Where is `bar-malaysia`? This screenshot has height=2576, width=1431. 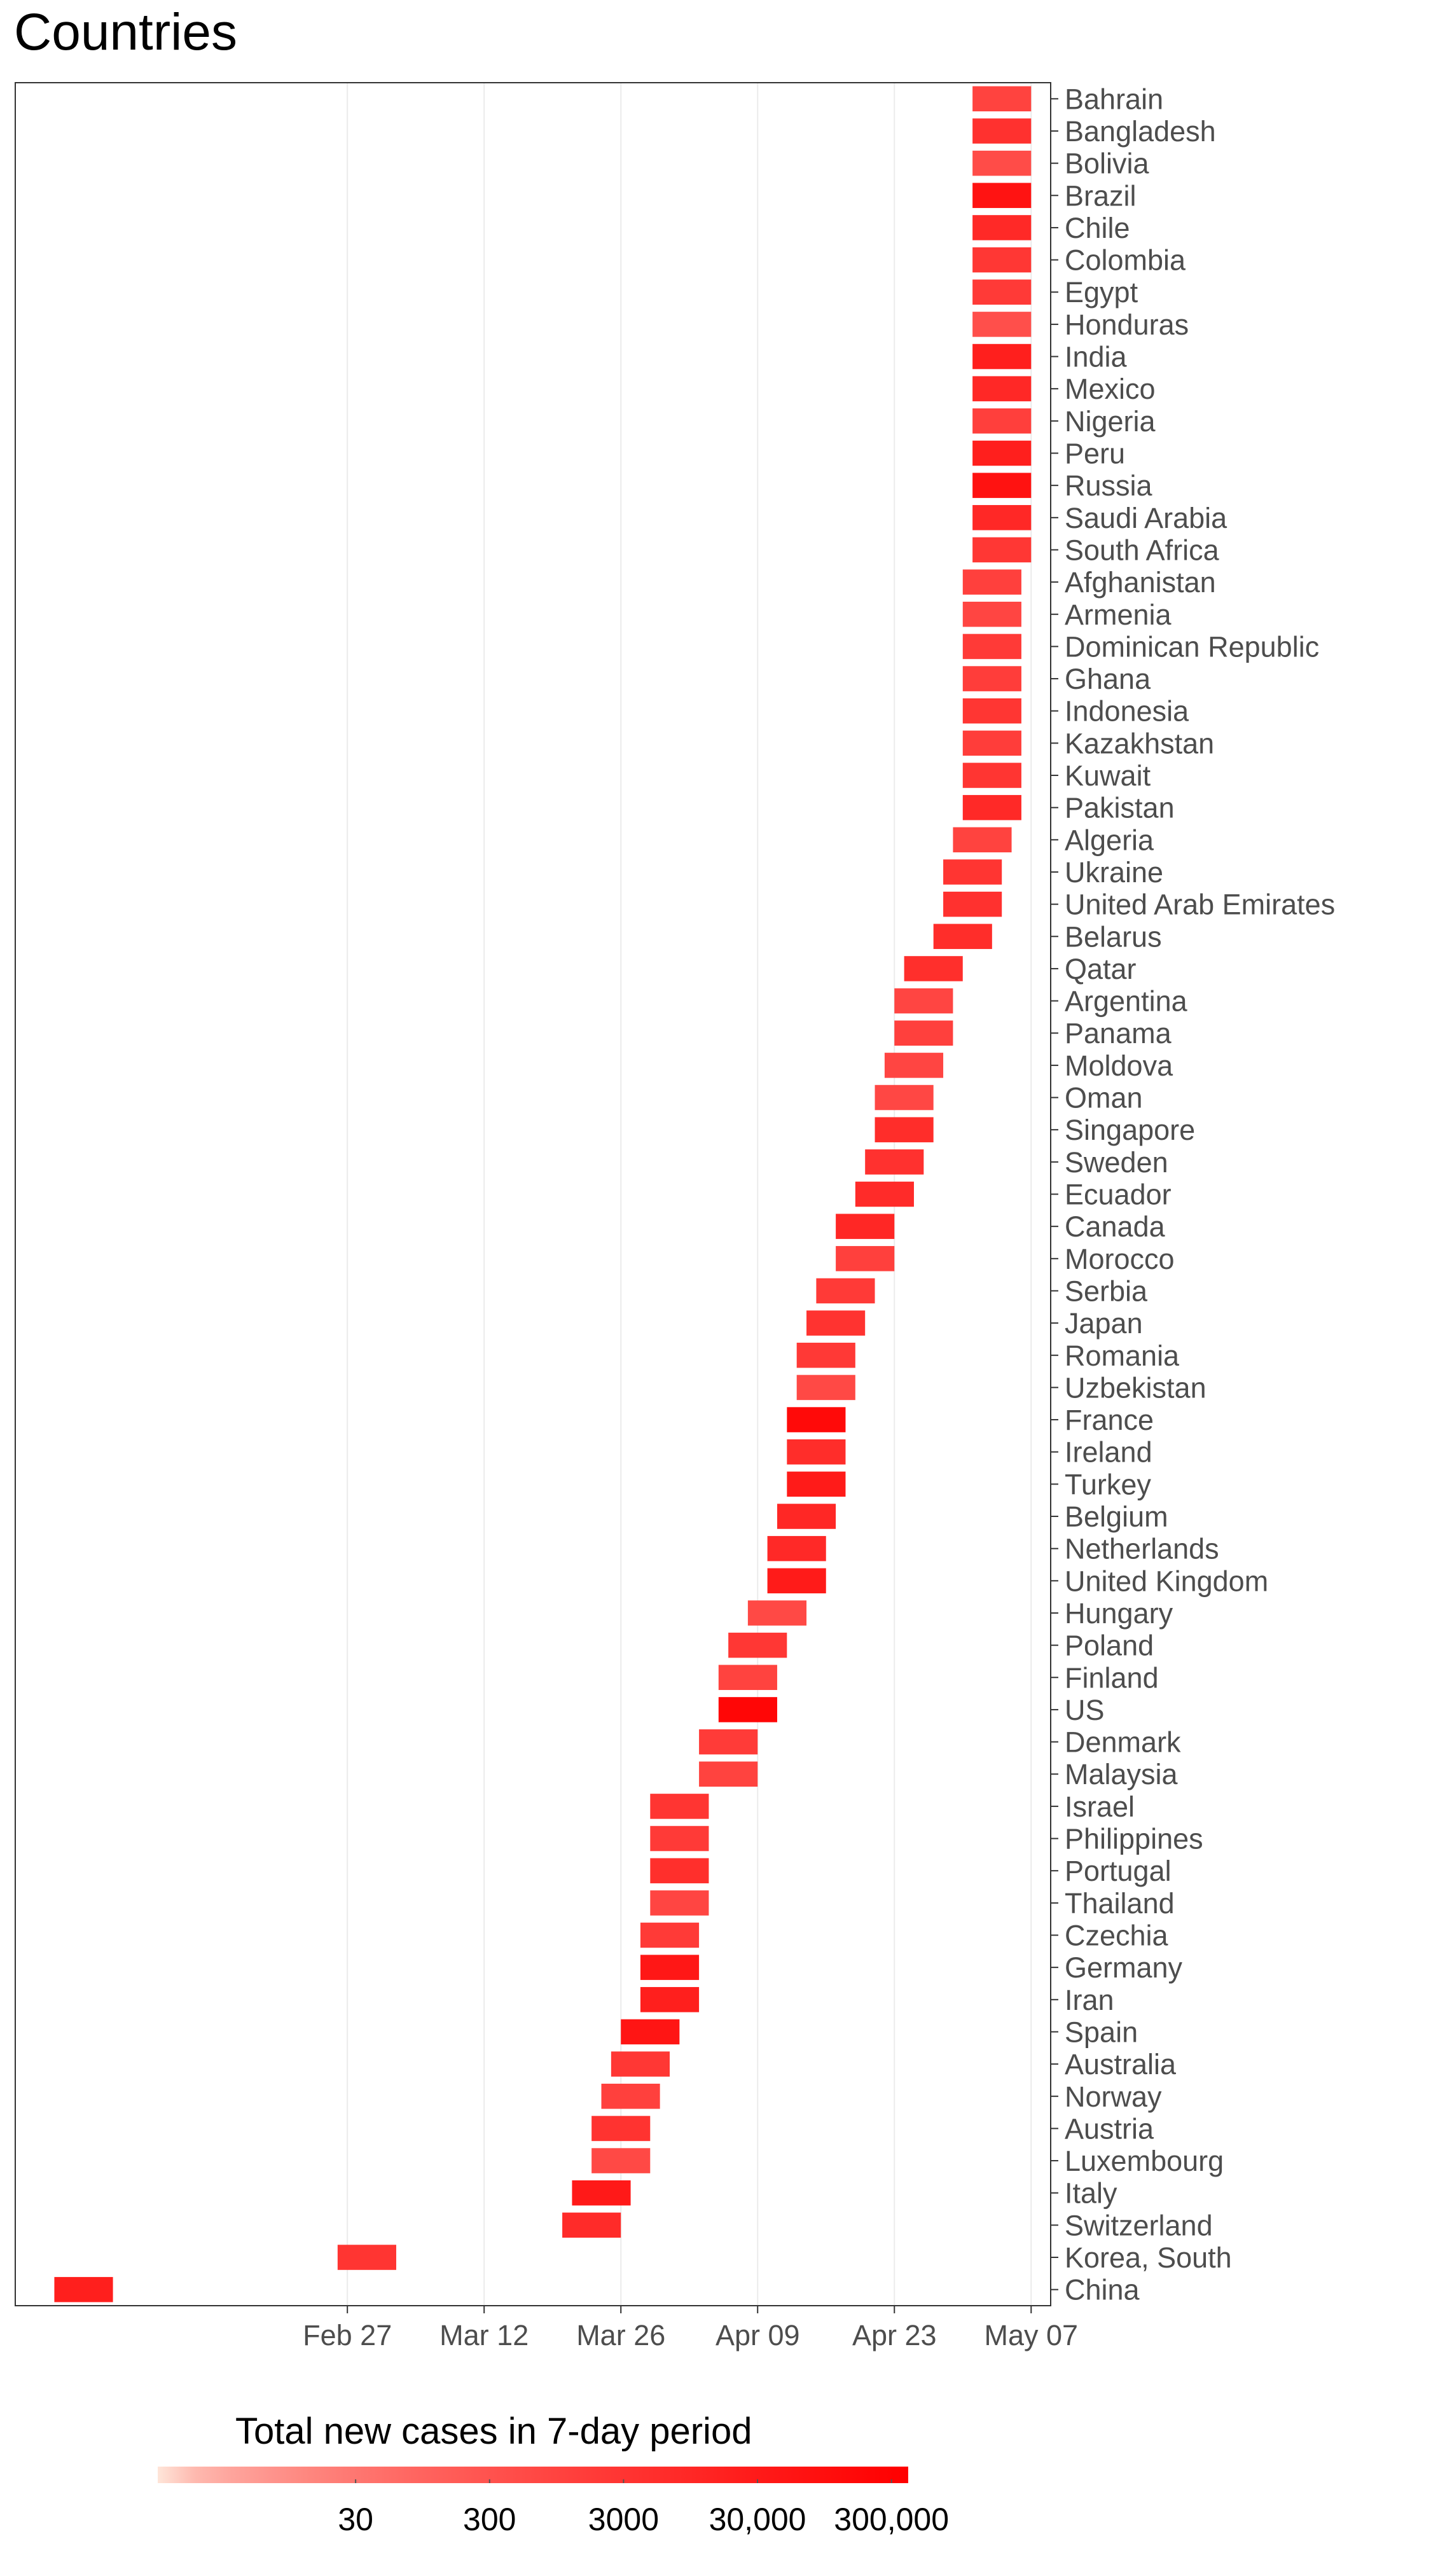
bar-malaysia is located at coordinates (728, 1774).